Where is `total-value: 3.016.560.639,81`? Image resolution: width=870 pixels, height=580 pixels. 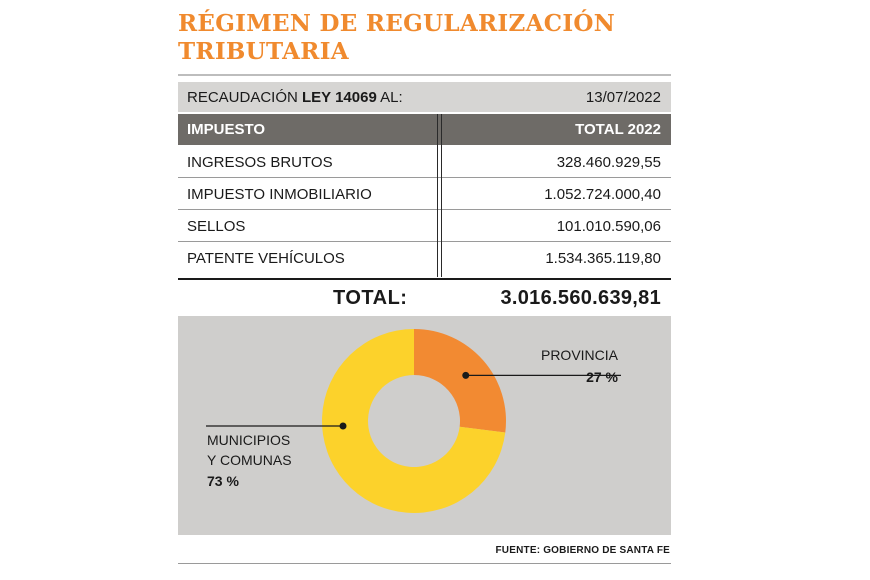 total-value: 3.016.560.639,81 is located at coordinates (580, 298).